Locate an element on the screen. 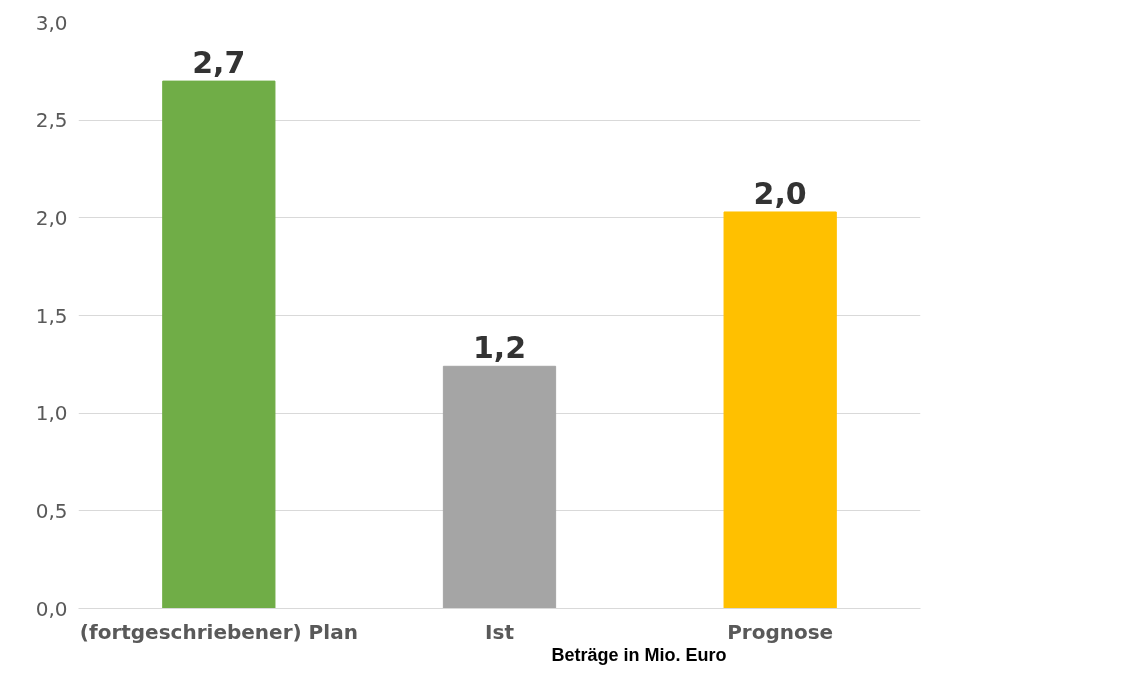 This screenshot has height=675, width=1127. data-label: 2,7 is located at coordinates (219, 63).